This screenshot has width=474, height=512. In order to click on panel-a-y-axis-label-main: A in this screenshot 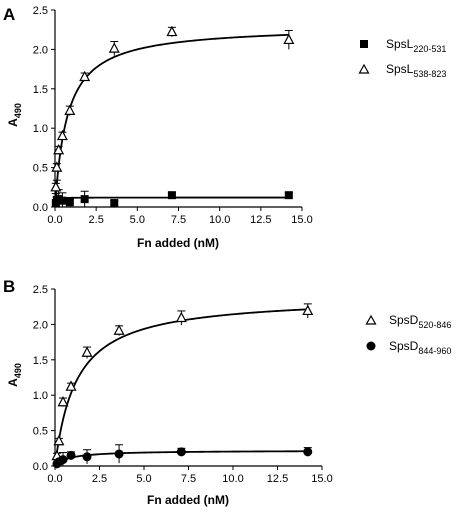, I will do `click(13, 122)`.